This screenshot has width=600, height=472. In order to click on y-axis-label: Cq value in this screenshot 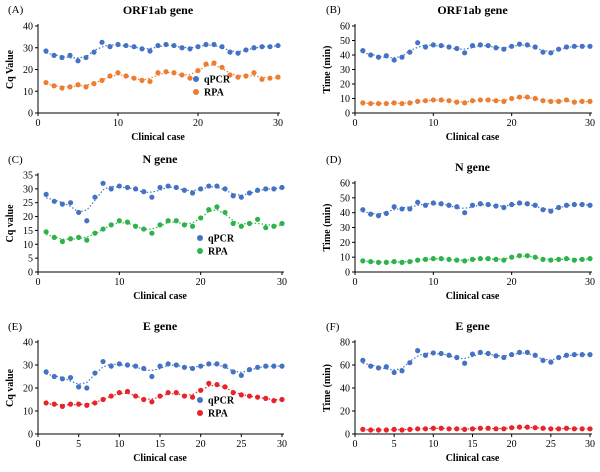, I will do `click(10, 223)`.